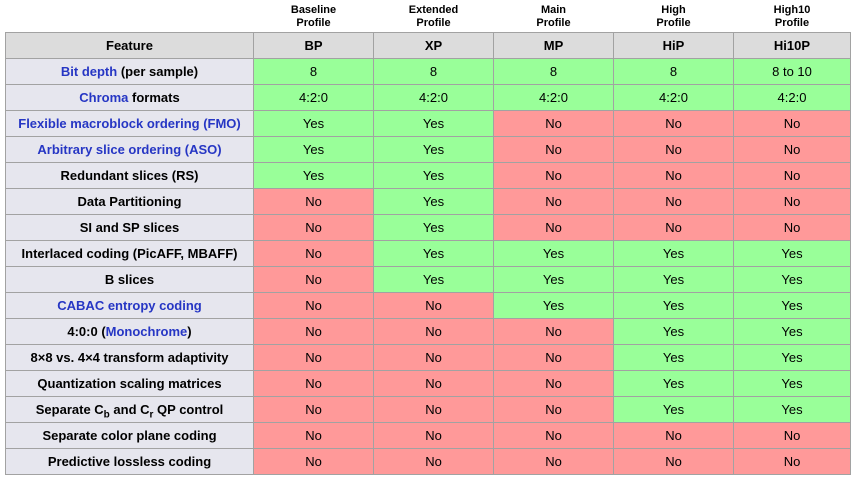 Image resolution: width=851 pixels, height=493 pixels. What do you see at coordinates (89, 71) in the screenshot?
I see `feature-link: Bit depth` at bounding box center [89, 71].